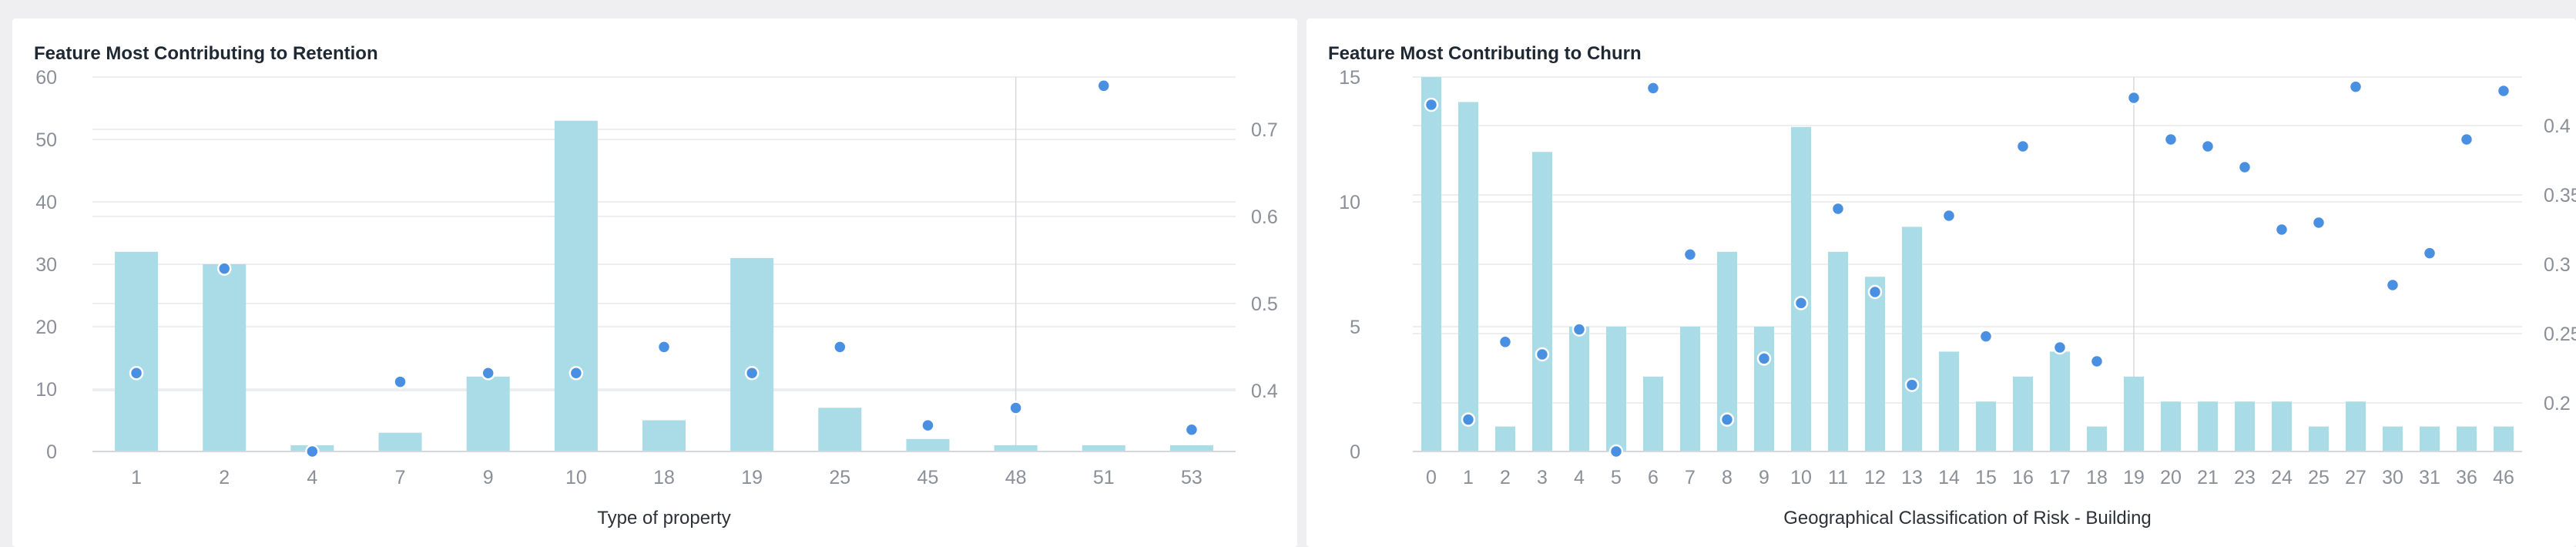 The height and width of the screenshot is (547, 2576). I want to click on x-tick-label: 46, so click(2503, 477).